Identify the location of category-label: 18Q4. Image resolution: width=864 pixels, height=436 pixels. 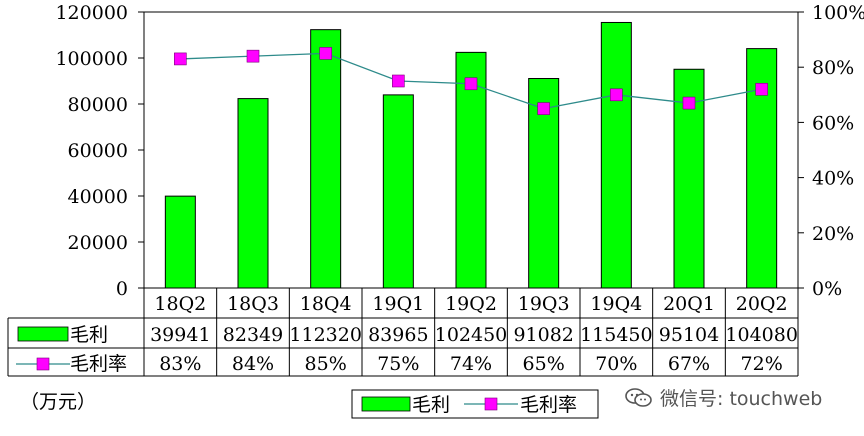
(326, 304).